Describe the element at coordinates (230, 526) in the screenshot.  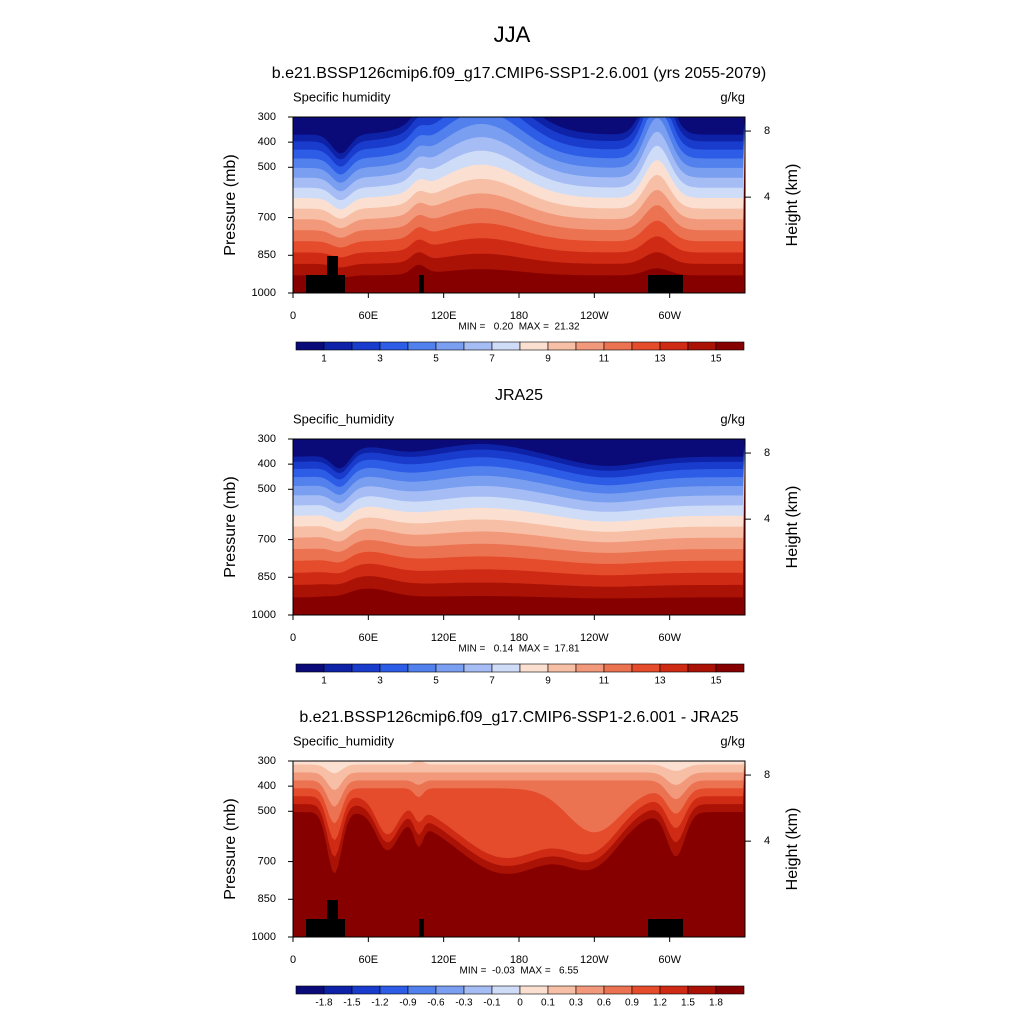
I see `y-axis-title: Pressure (mb)` at that location.